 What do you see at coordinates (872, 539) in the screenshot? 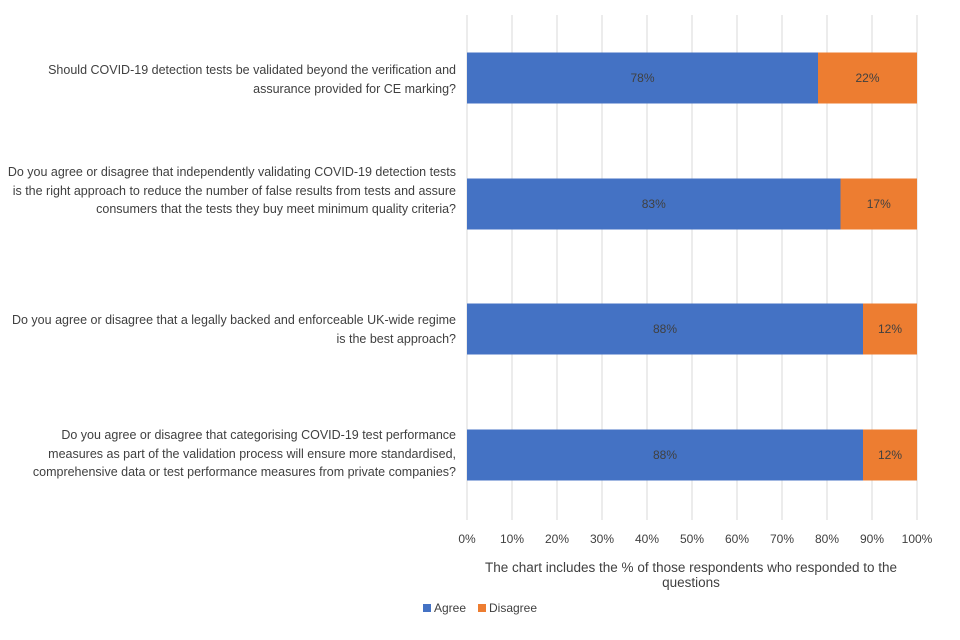
I see `x-tick-label-9: 90%` at bounding box center [872, 539].